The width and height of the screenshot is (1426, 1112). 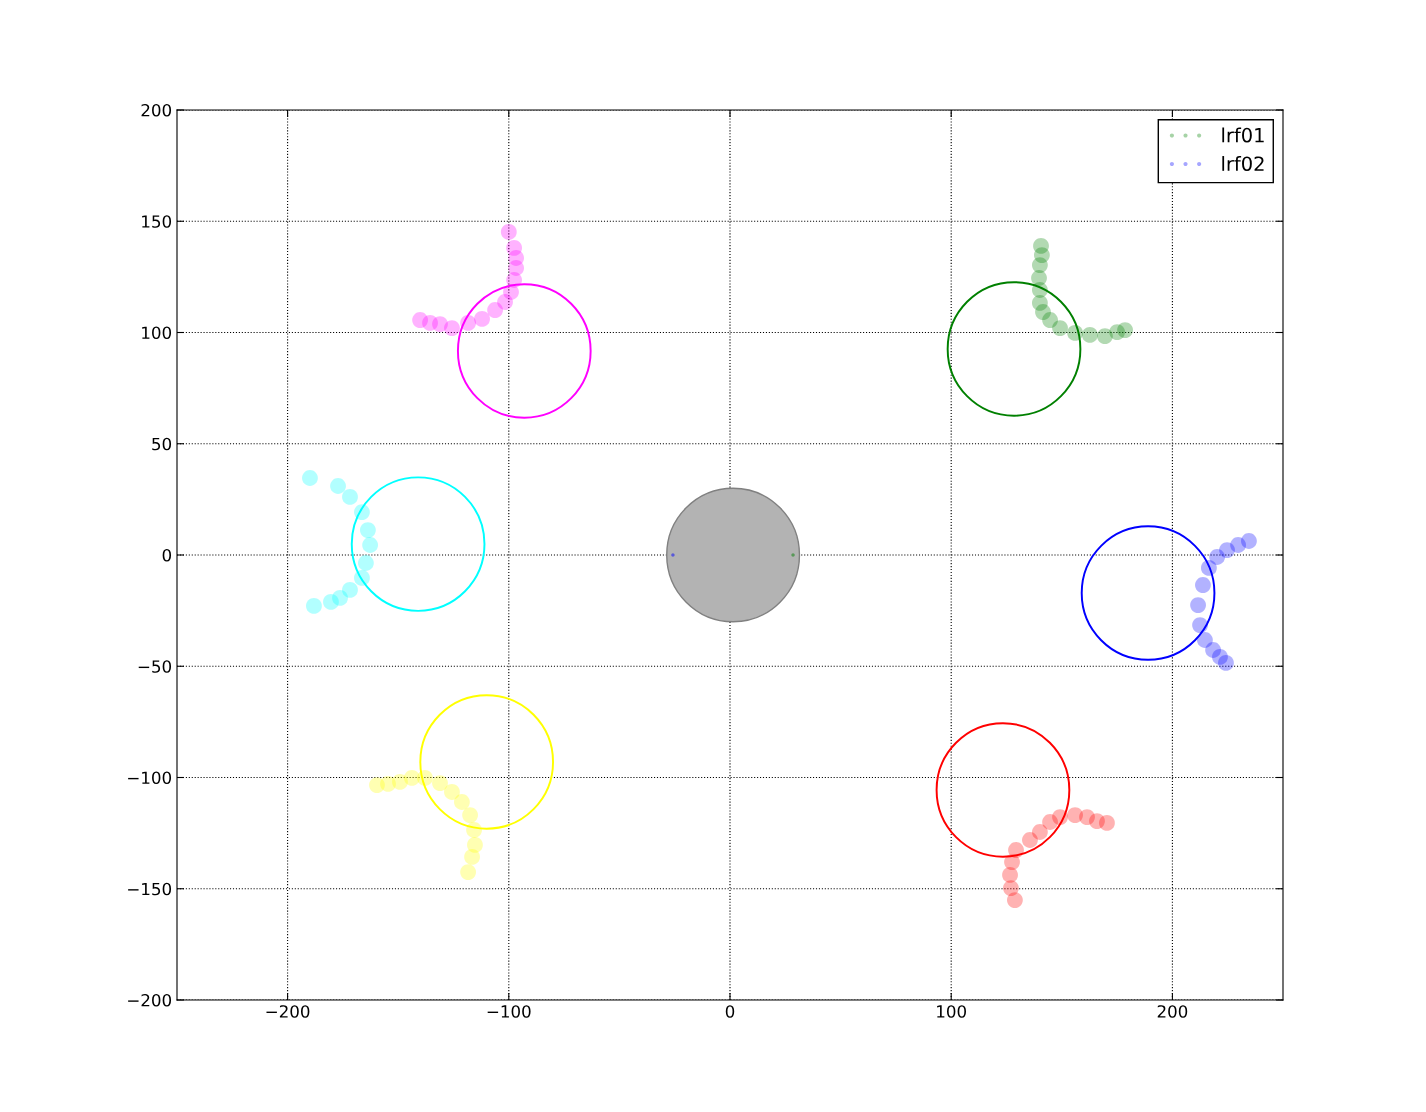 I want to click on y-tick-label: −150, so click(x=150, y=889).